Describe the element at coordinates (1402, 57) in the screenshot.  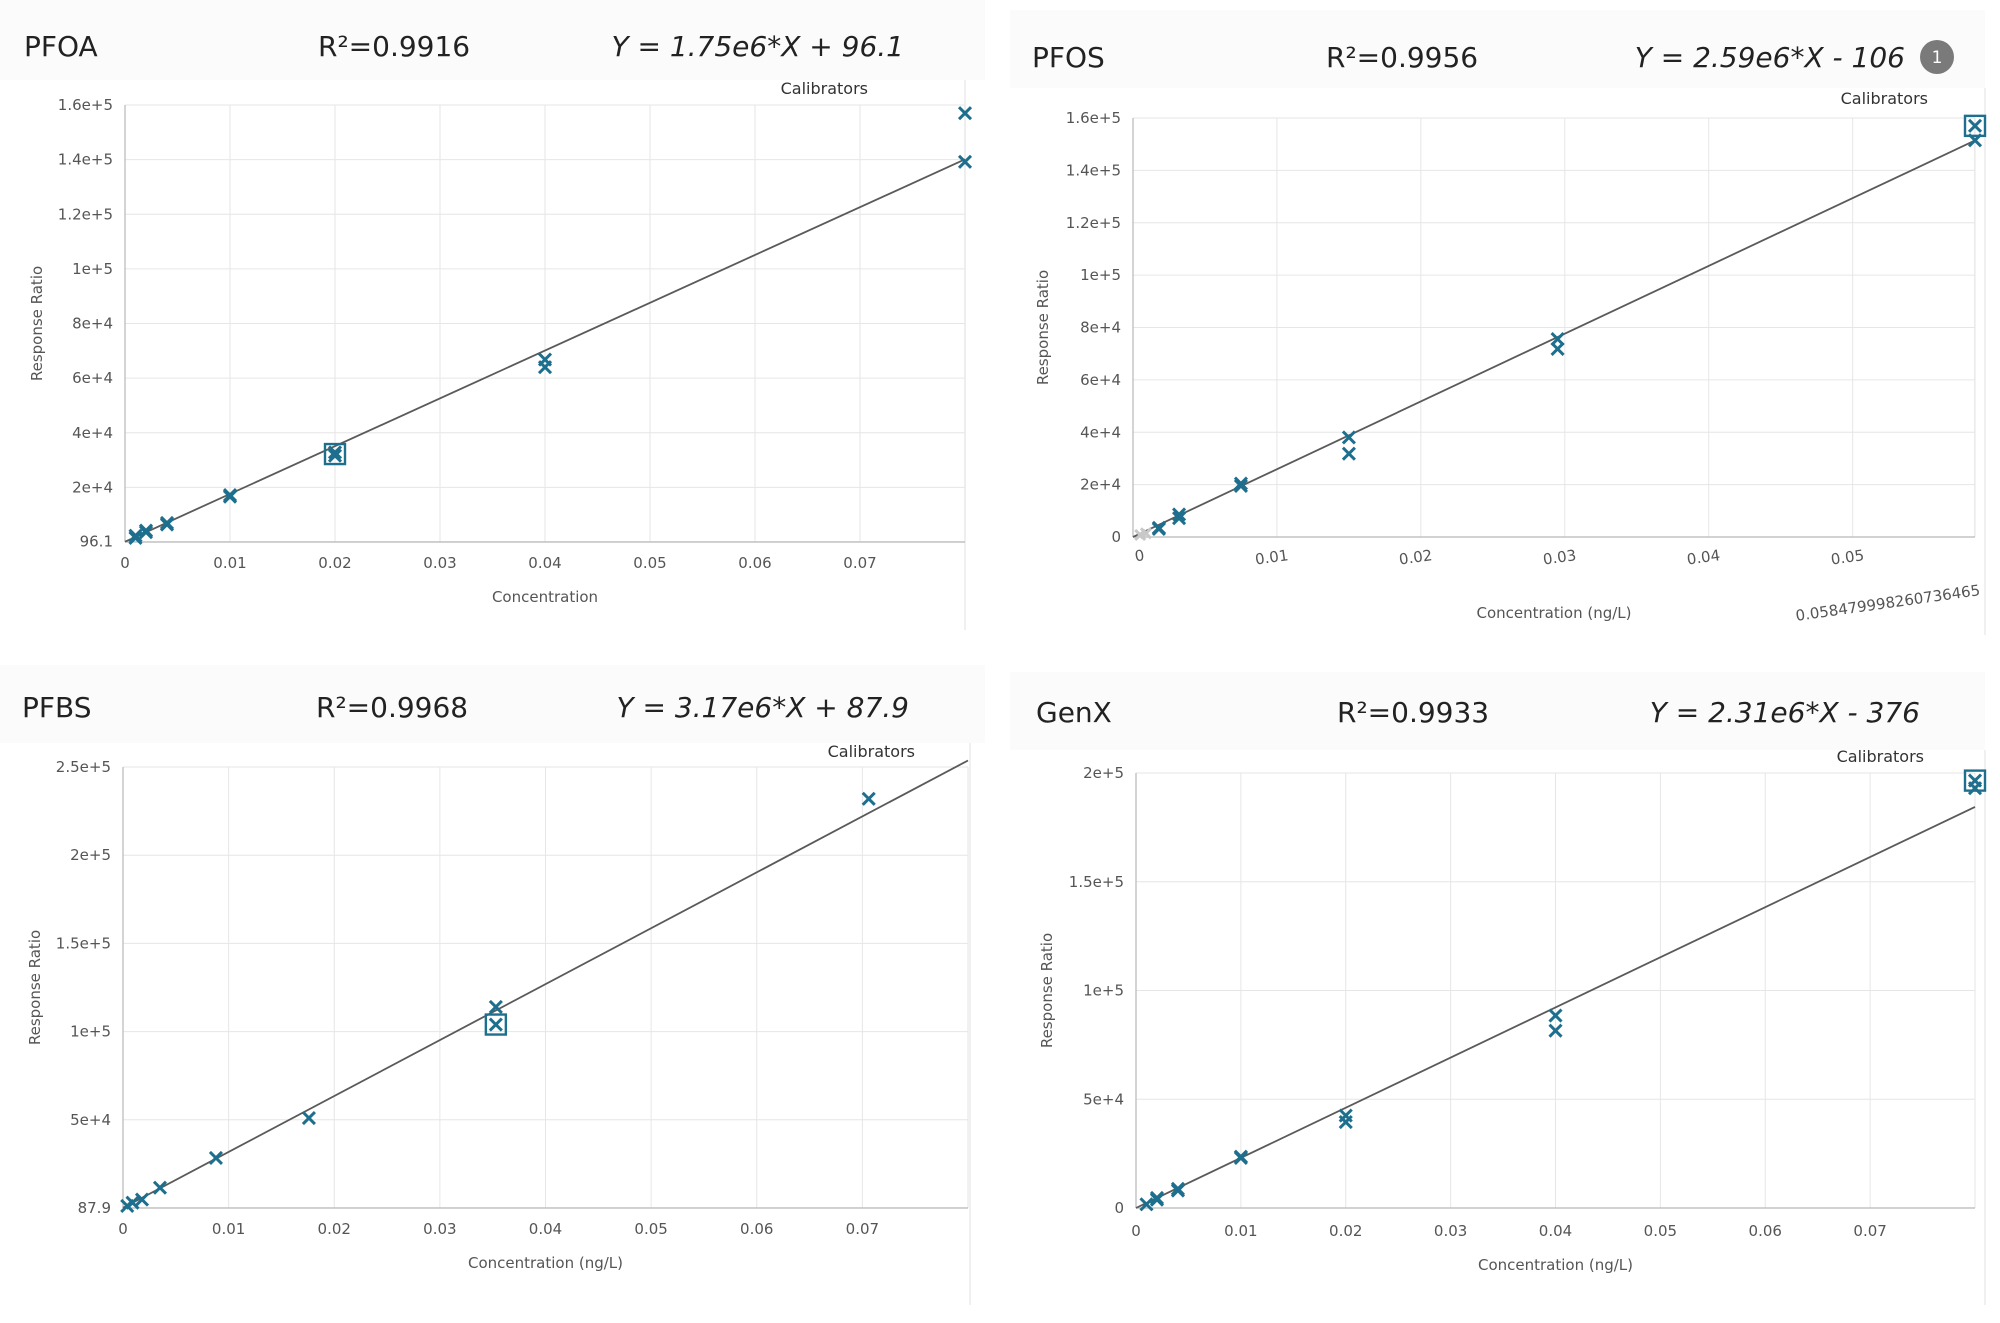
I see `r-squared-value: R²=0.9956` at that location.